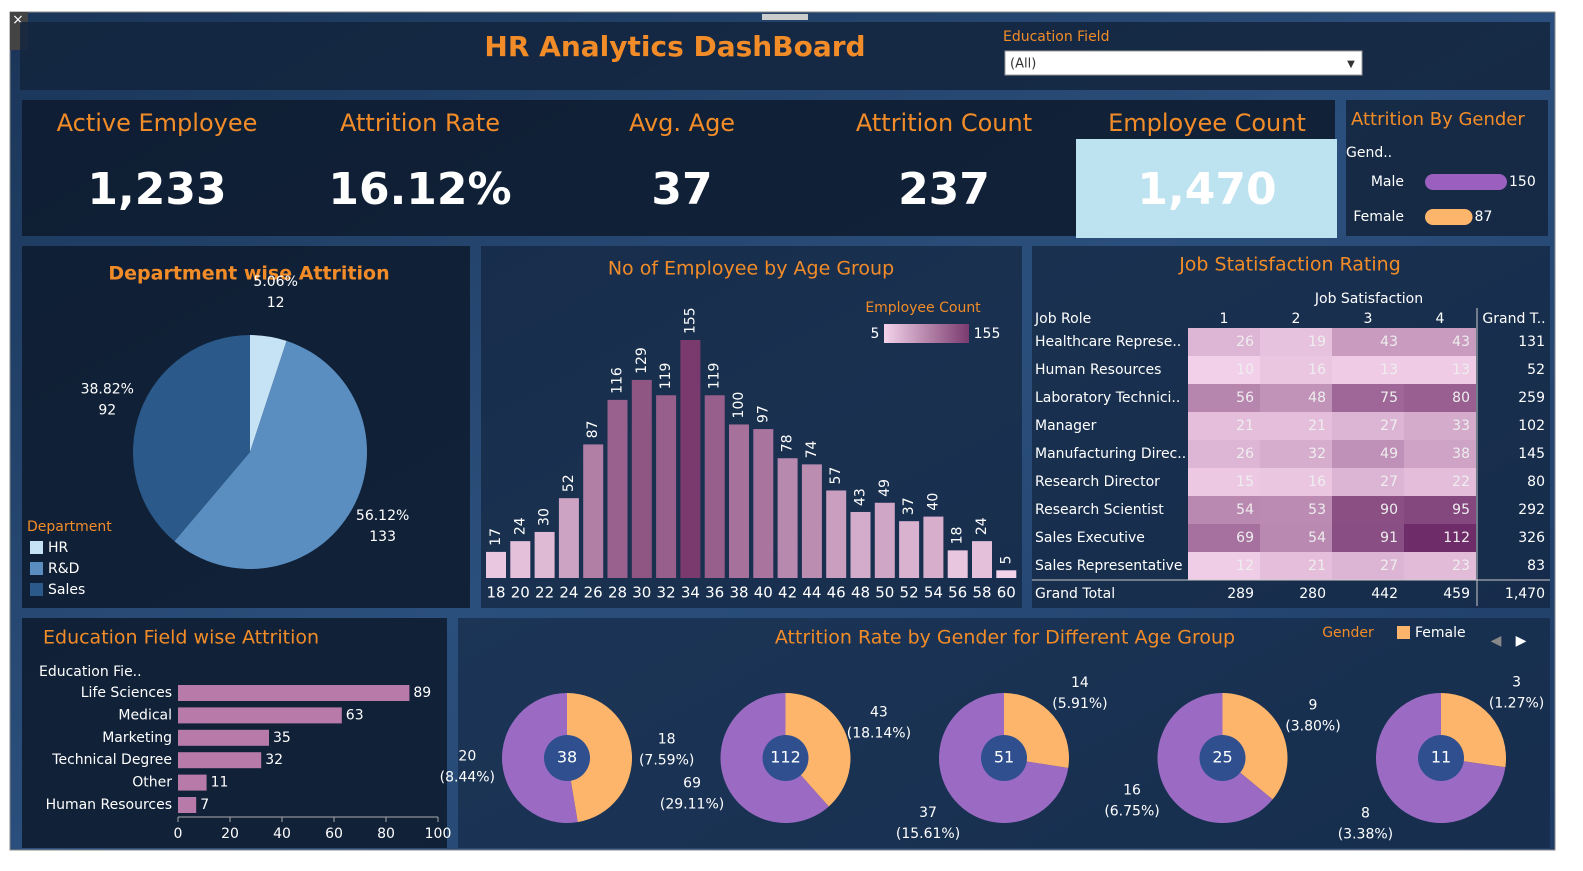 Image resolution: width=1583 pixels, height=871 pixels. Describe the element at coordinates (1365, 834) in the screenshot. I see `percent-label: (3.38%)` at that location.